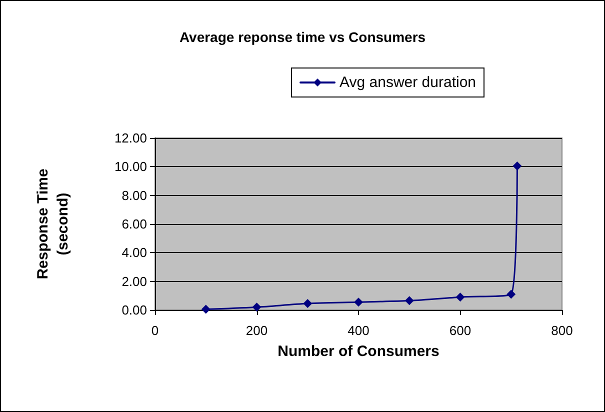  I want to click on x-tick-label: 800, so click(562, 330).